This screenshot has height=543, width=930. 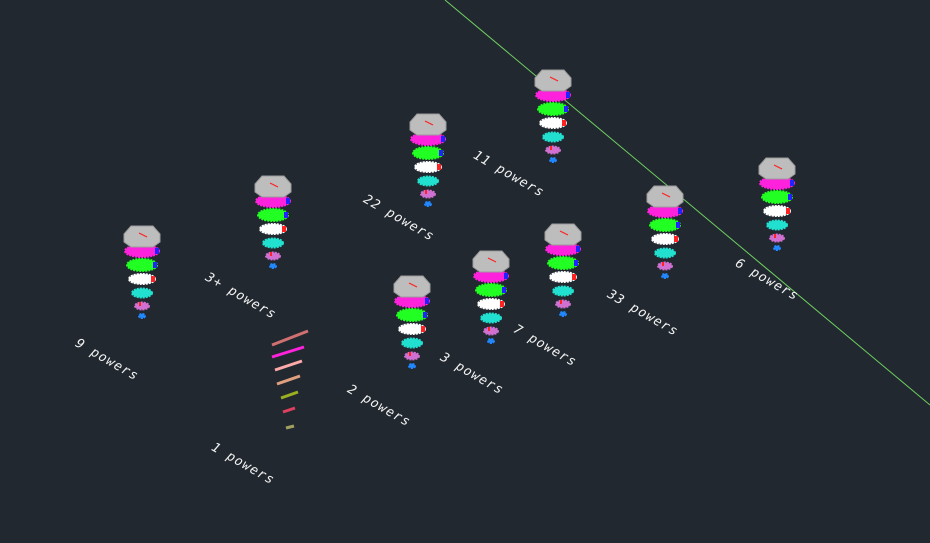 I want to click on stack-9-powers, so click(x=142, y=272).